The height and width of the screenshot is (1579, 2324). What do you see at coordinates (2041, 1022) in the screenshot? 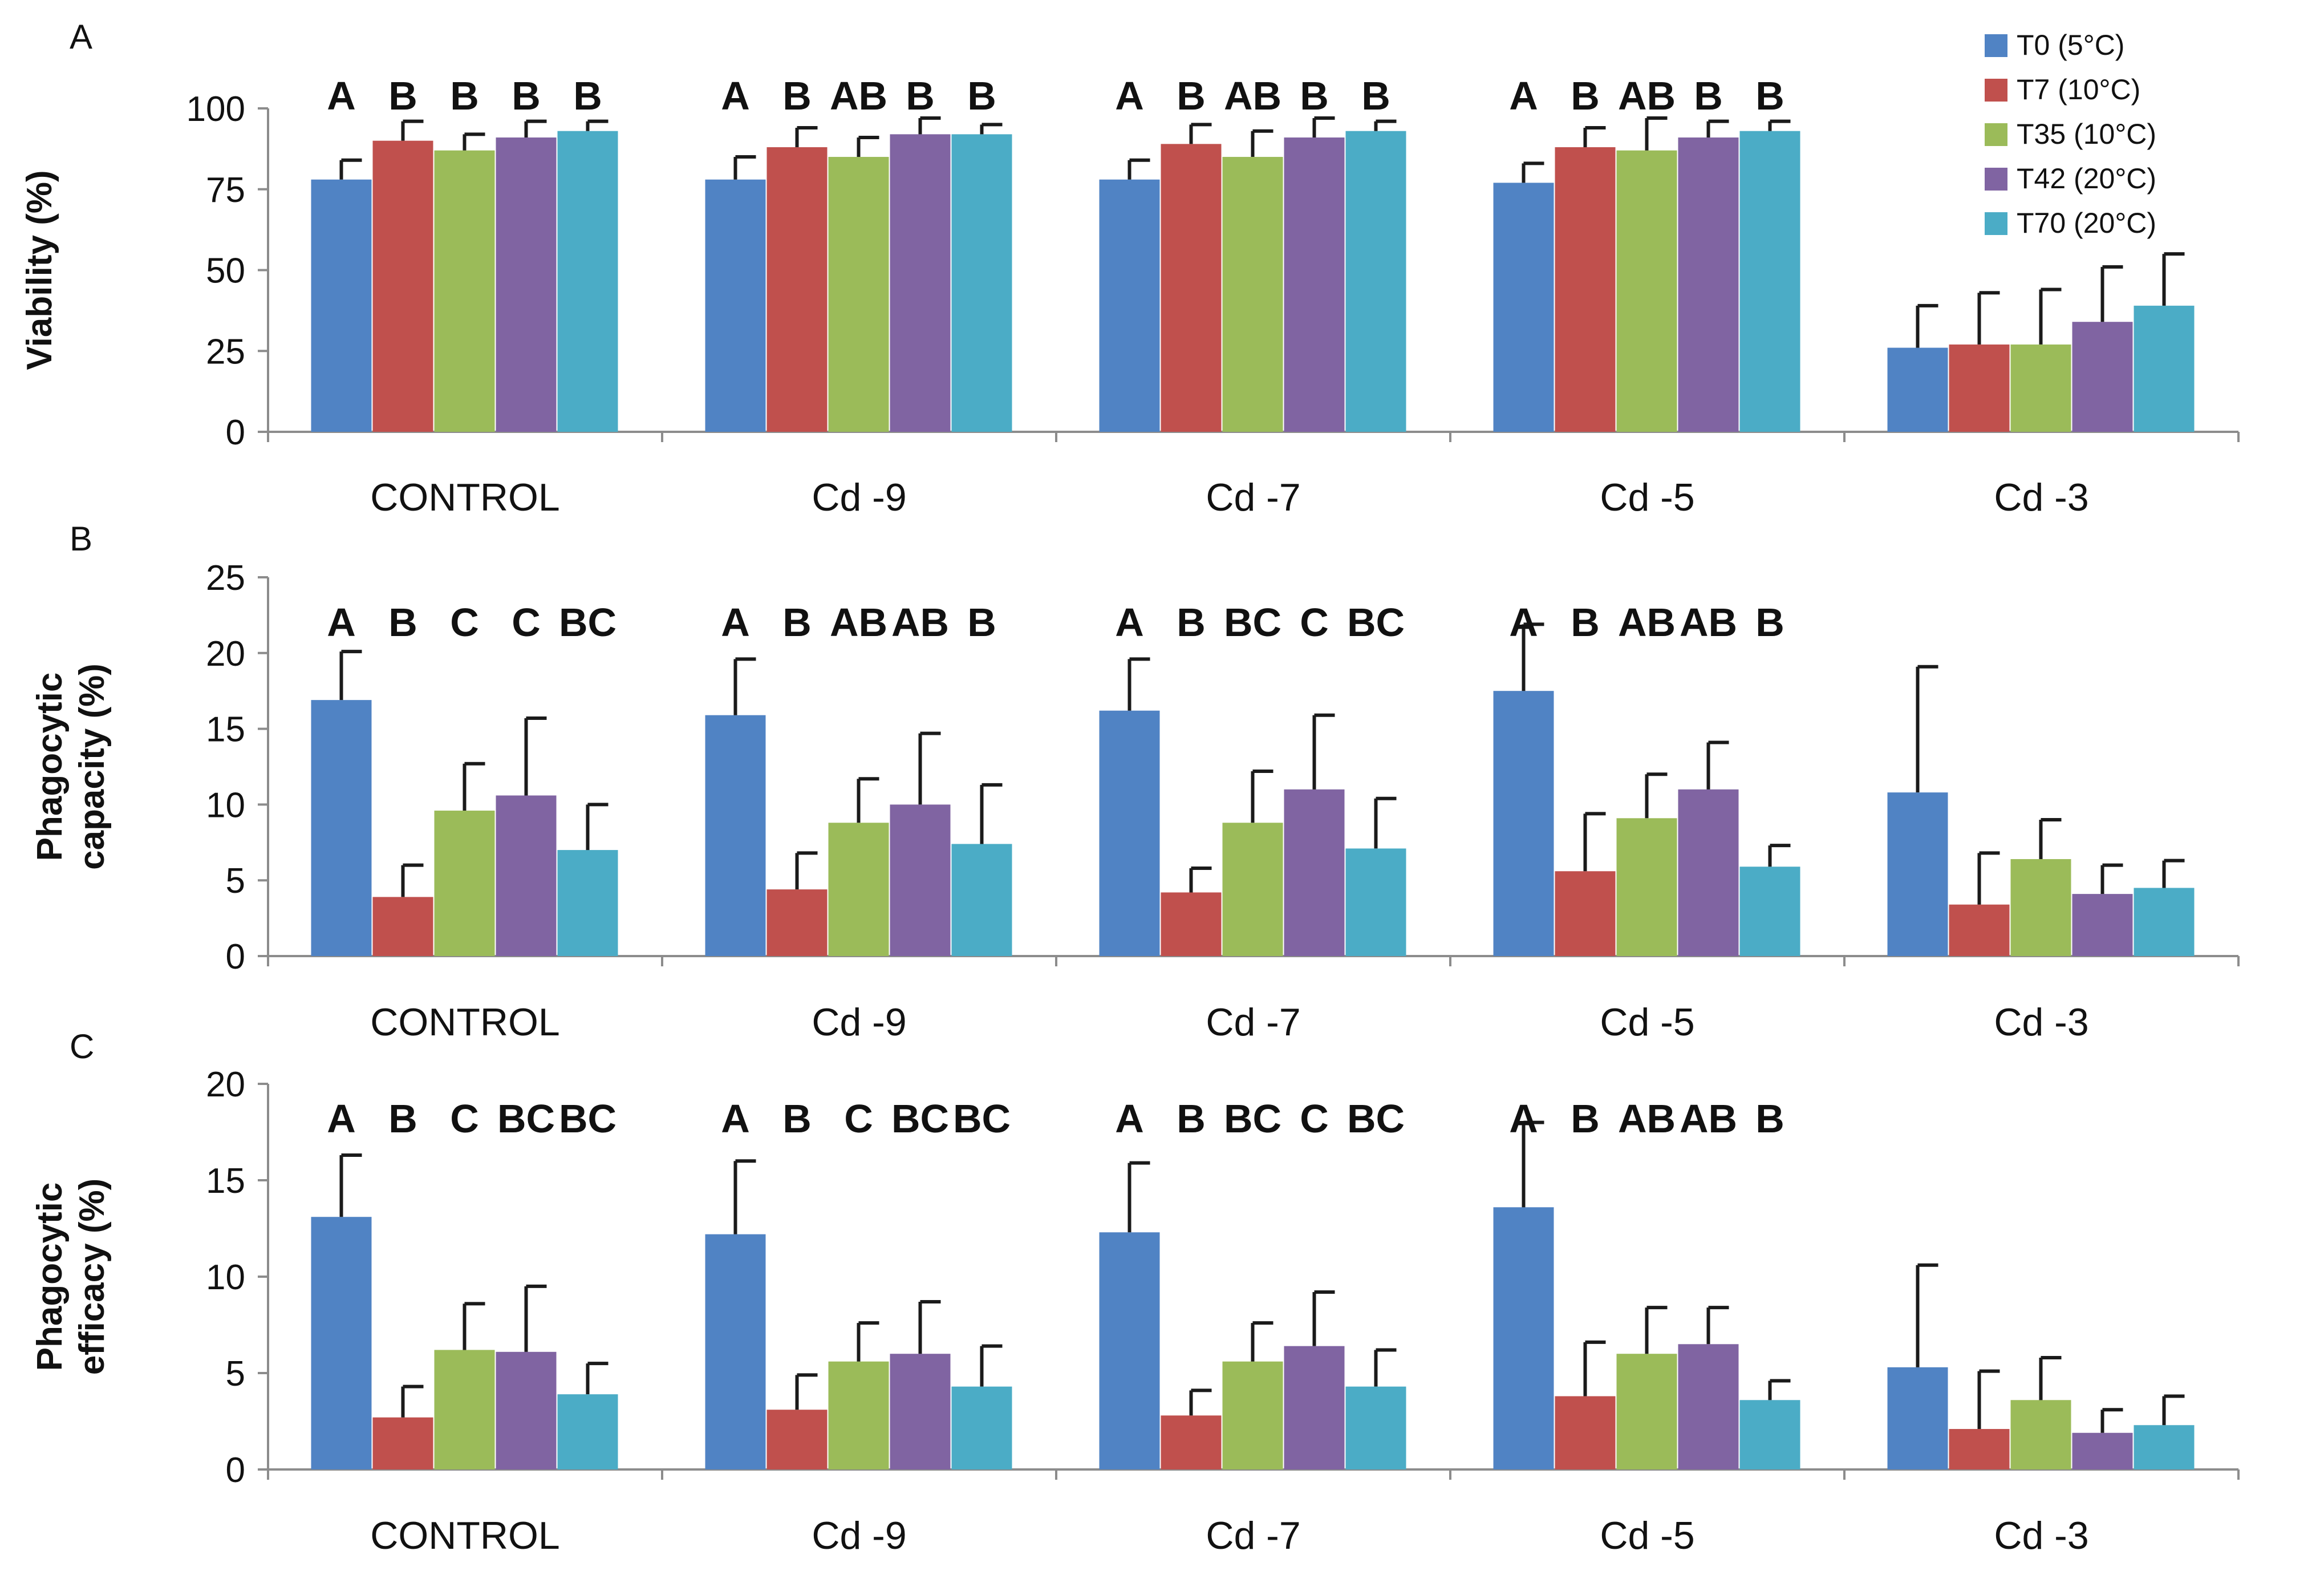
I see `panel-b-category-label: Cd -3` at bounding box center [2041, 1022].